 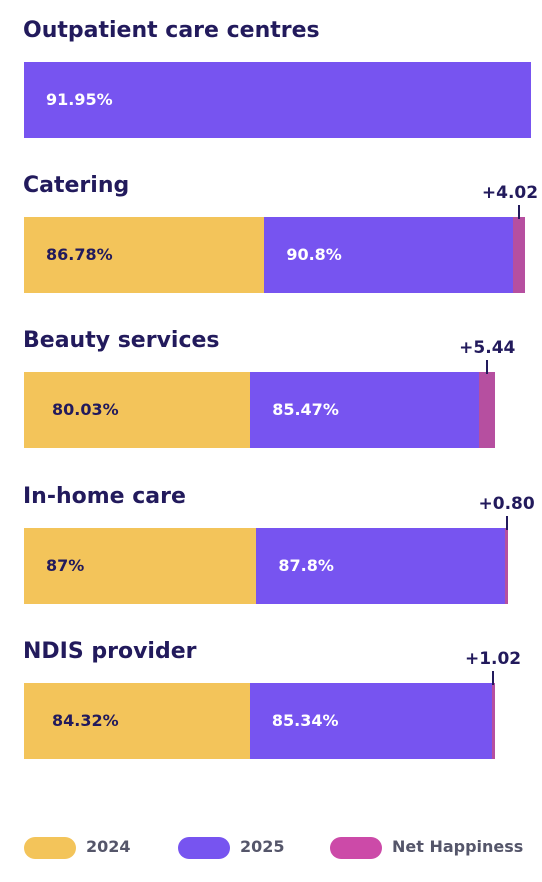 I want to click on bar-net-happiness-beauty-services, so click(x=487, y=410).